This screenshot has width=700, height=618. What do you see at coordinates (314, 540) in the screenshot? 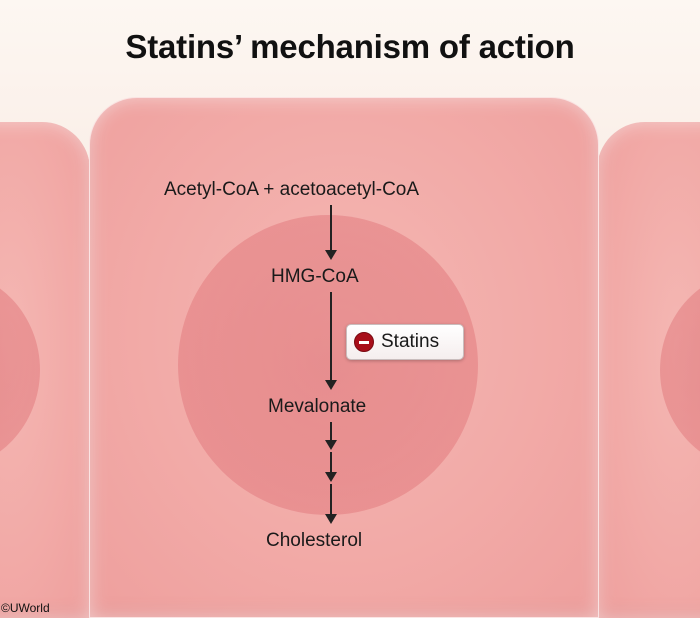
I see `pathway-cholesterol: Cholesterol` at bounding box center [314, 540].